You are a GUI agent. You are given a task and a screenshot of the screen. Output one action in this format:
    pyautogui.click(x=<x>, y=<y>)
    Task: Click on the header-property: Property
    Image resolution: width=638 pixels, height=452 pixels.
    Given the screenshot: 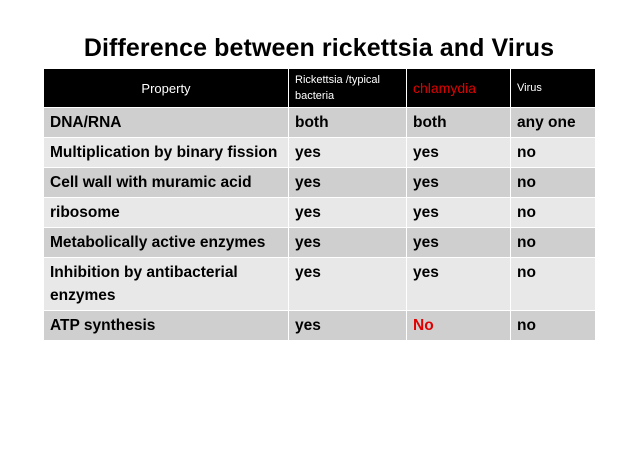 What is the action you would take?
    pyautogui.click(x=166, y=88)
    